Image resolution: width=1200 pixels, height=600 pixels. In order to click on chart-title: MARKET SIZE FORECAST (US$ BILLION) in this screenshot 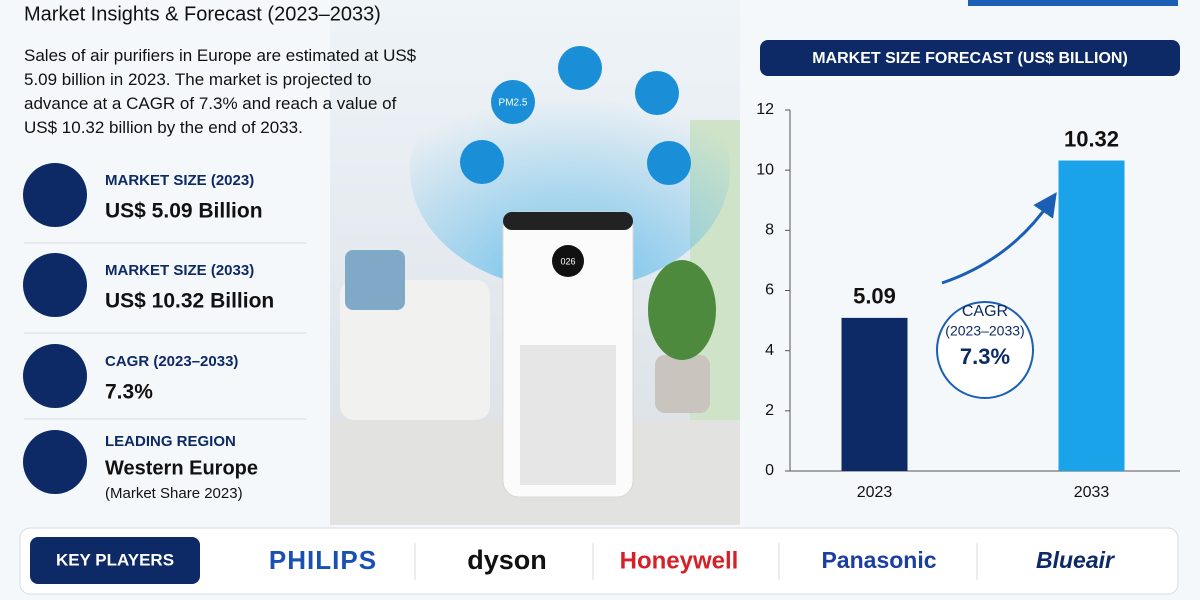, I will do `click(970, 58)`.